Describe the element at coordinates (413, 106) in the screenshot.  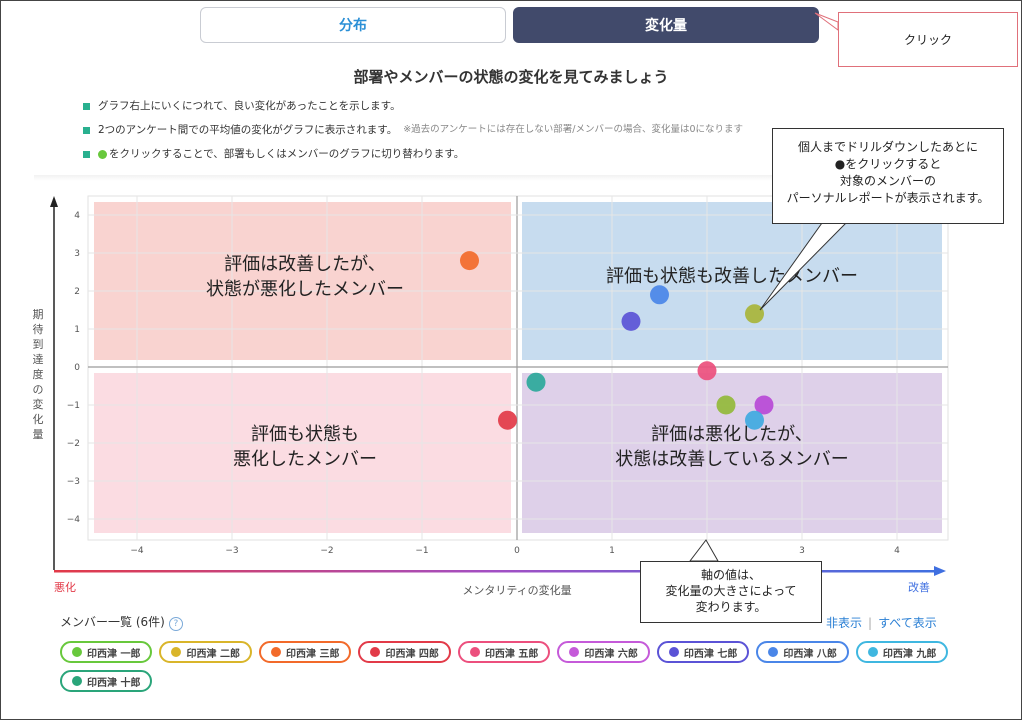
I see `instruction-item: グラフ右上にいくにつれて、良い変化があったことを示します。` at that location.